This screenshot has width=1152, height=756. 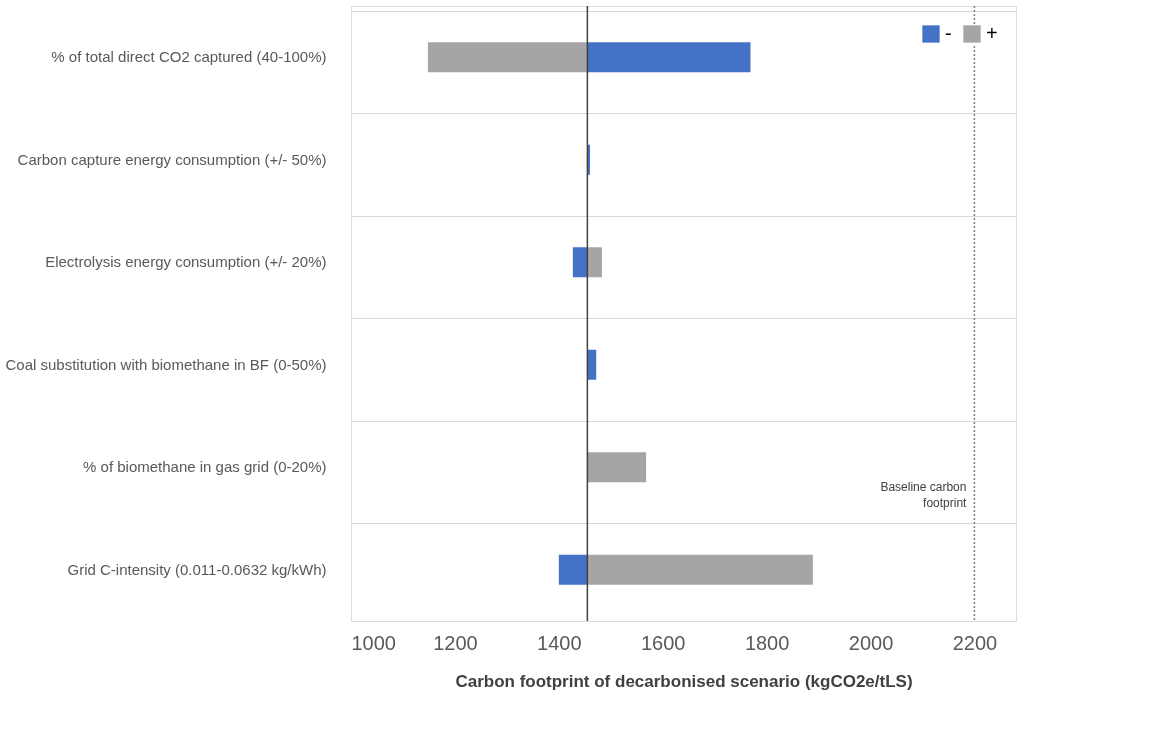 What do you see at coordinates (924, 495) in the screenshot?
I see `ref-line-label: Baseline carbon footprint` at bounding box center [924, 495].